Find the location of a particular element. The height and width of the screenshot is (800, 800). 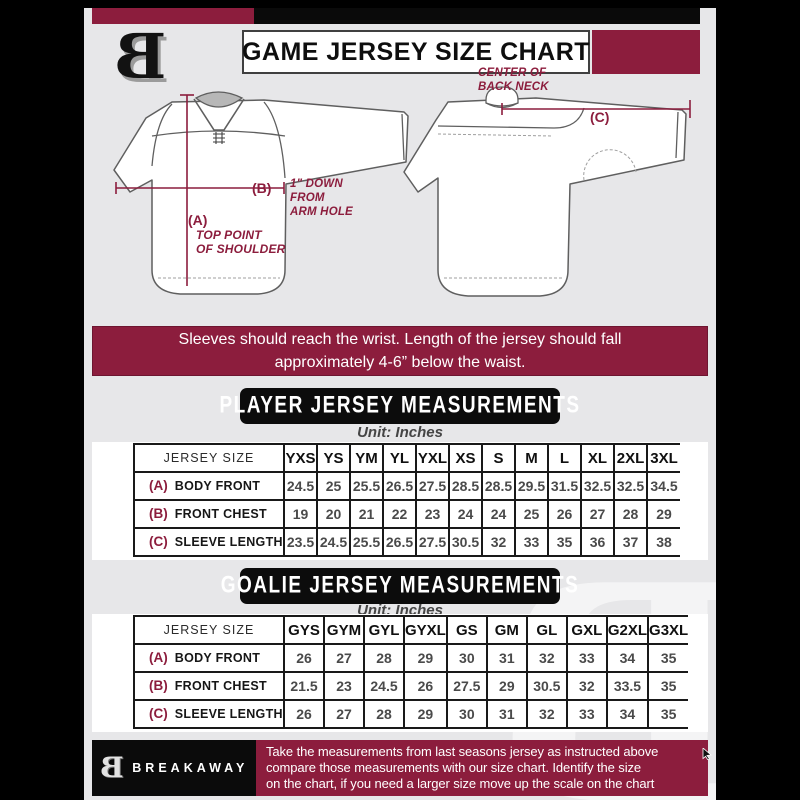

size-column-header: XL is located at coordinates (597, 458).